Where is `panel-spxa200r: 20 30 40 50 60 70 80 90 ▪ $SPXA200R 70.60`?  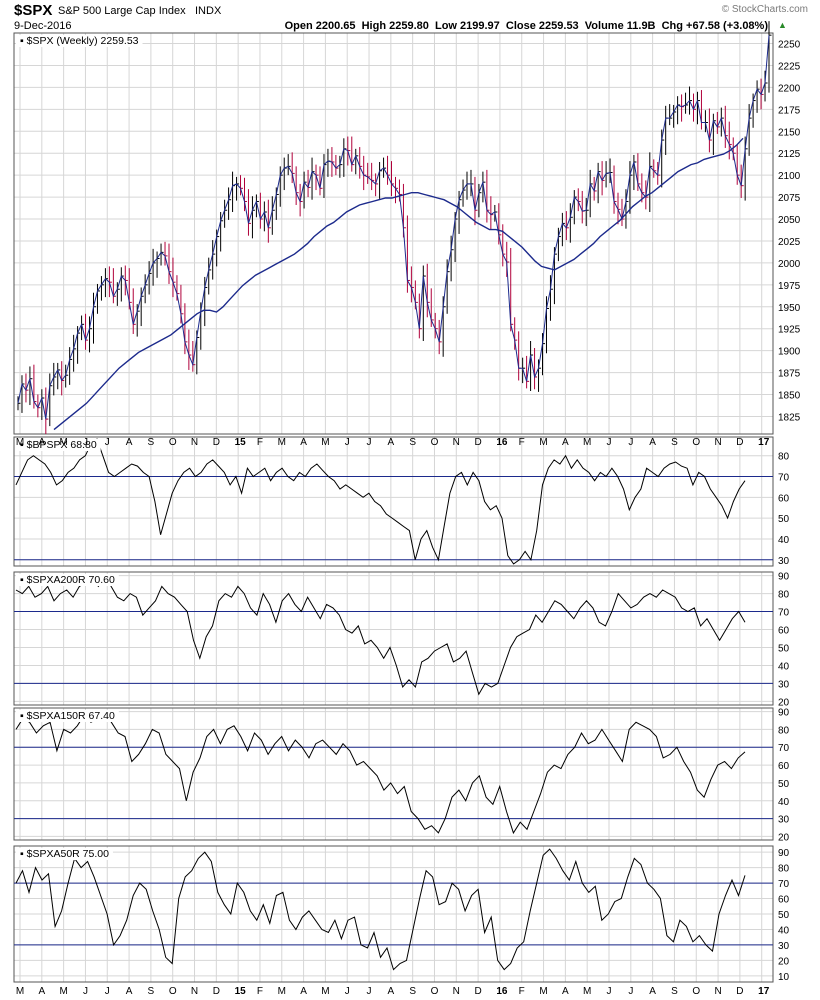
panel-spxa200r: 20 30 40 50 60 70 80 90 ▪ $SPXA200R 70.60 is located at coordinates (401, 639).